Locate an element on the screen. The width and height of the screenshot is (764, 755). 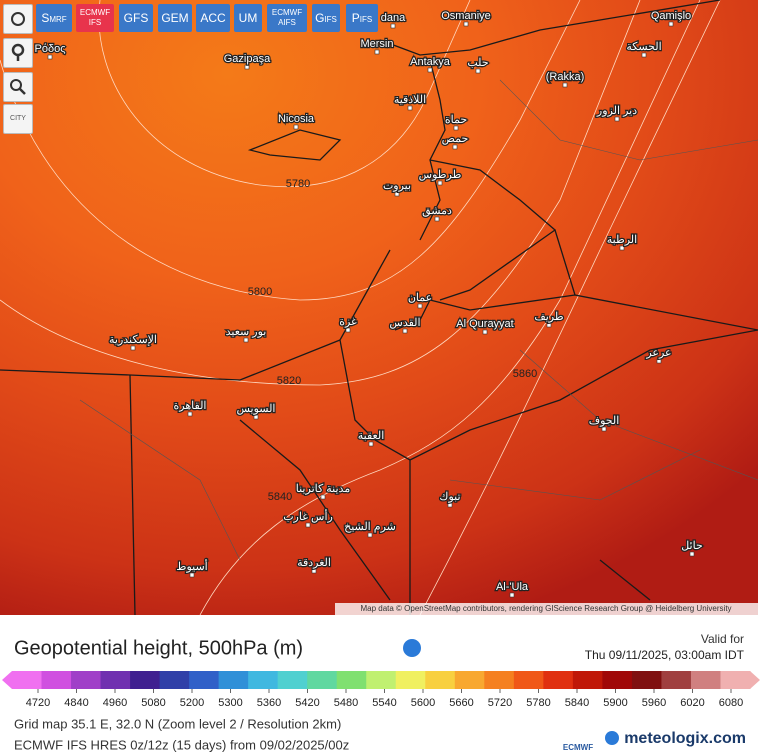
model-button: GIFS is located at coordinates (326, 18).